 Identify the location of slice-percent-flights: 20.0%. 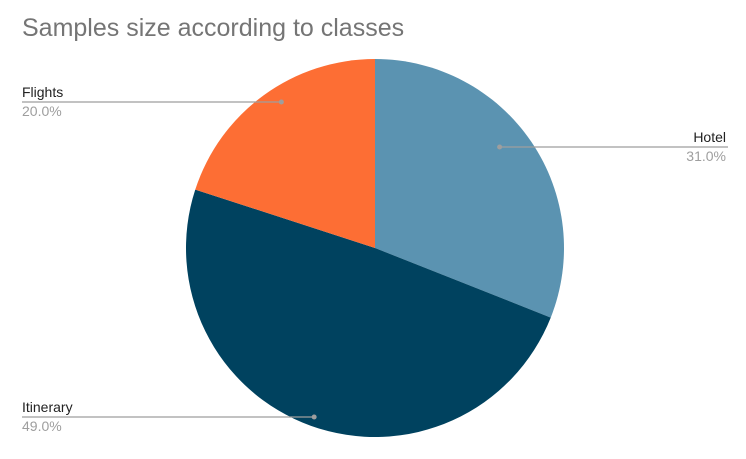
(42, 111).